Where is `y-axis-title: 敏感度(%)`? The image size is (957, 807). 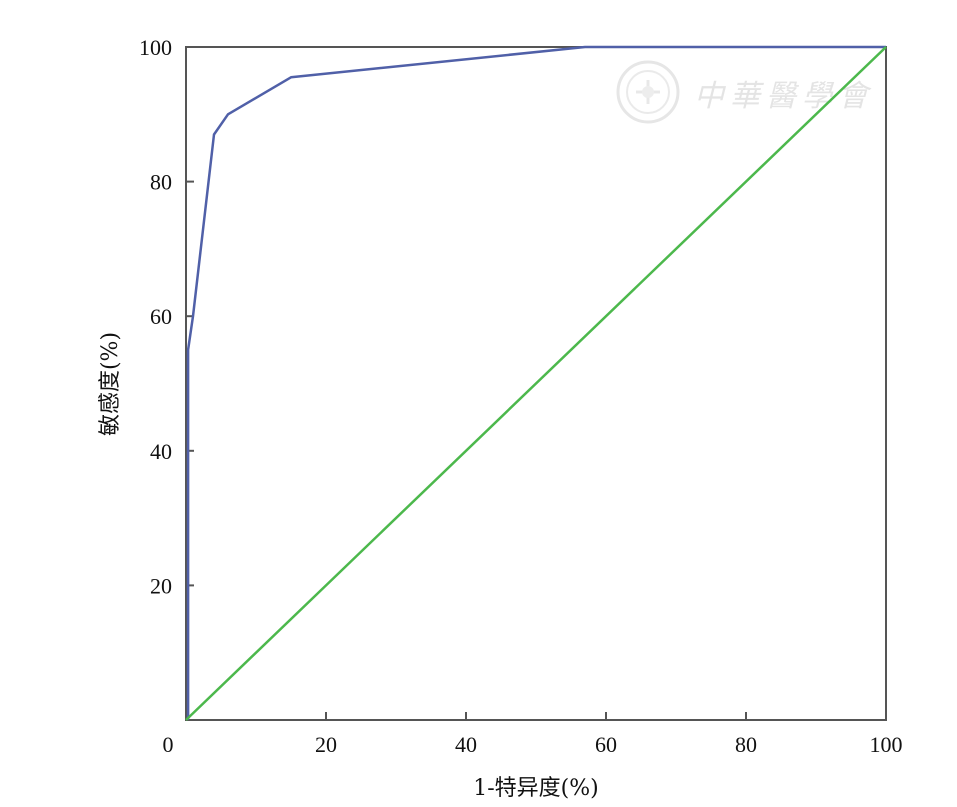 y-axis-title: 敏感度(%) is located at coordinates (110, 384).